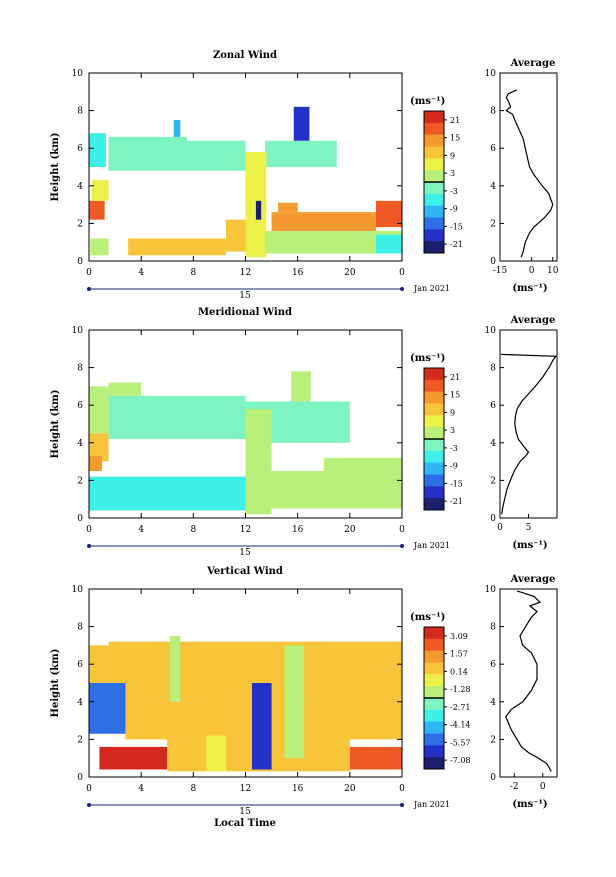 This screenshot has height=877, width=616. What do you see at coordinates (460, 760) in the screenshot?
I see `vertical-wind-colorbar-tick-label: -7.08` at bounding box center [460, 760].